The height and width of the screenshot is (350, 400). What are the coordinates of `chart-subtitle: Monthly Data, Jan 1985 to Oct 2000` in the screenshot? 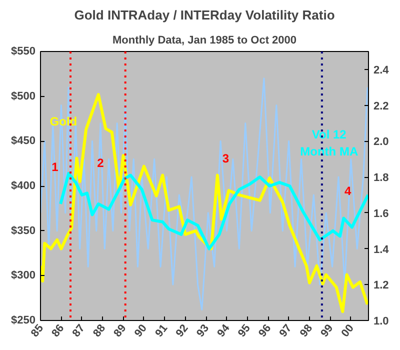 It's located at (204, 40).